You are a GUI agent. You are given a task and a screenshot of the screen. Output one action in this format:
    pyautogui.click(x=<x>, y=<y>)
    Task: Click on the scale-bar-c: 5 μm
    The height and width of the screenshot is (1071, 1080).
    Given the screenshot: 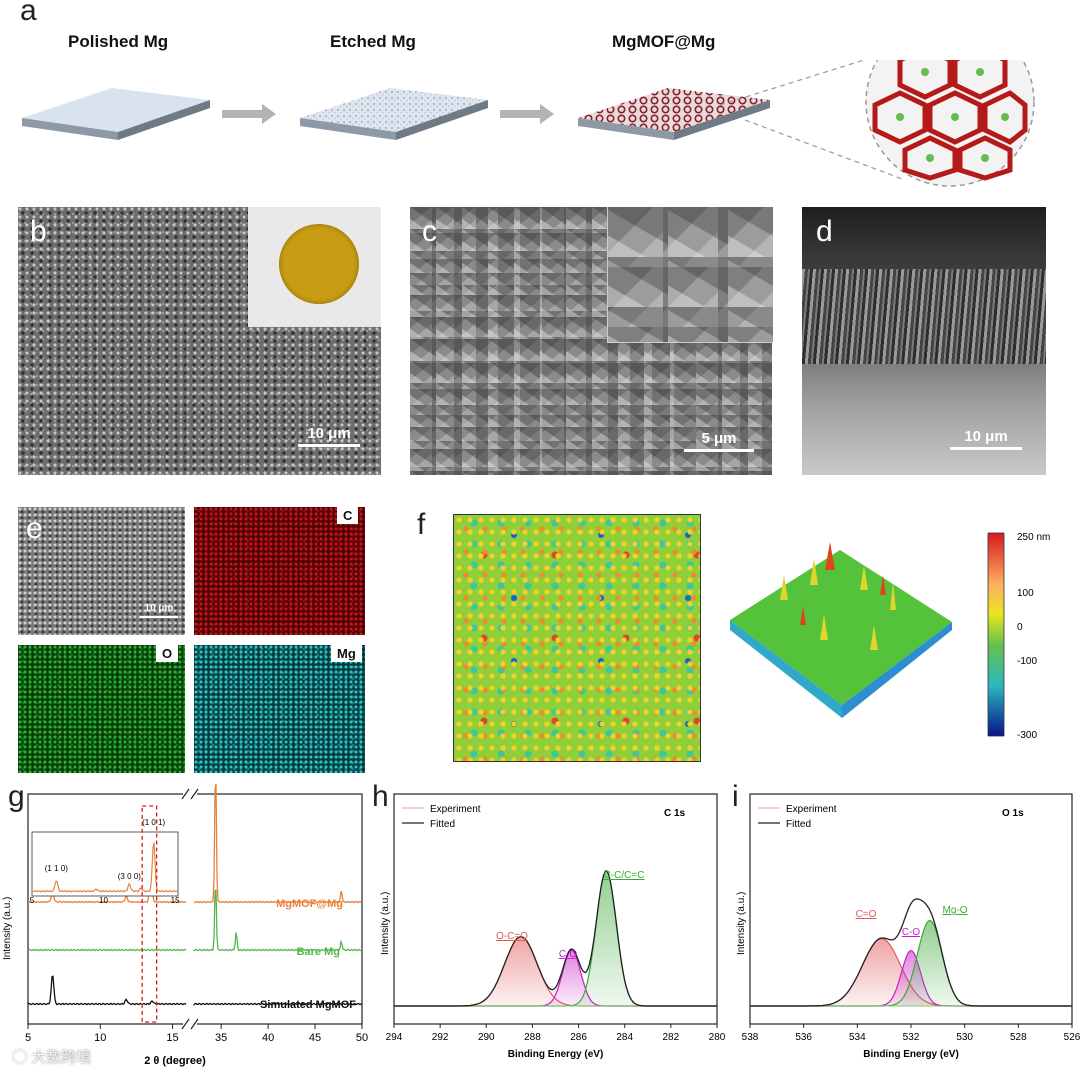 What is the action you would take?
    pyautogui.click(x=719, y=441)
    